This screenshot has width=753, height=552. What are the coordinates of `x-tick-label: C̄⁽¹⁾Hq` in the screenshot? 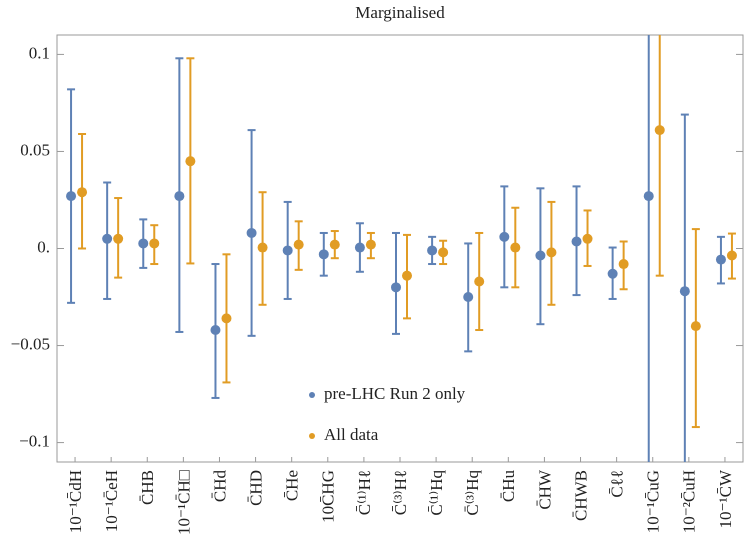 It's located at (436, 493).